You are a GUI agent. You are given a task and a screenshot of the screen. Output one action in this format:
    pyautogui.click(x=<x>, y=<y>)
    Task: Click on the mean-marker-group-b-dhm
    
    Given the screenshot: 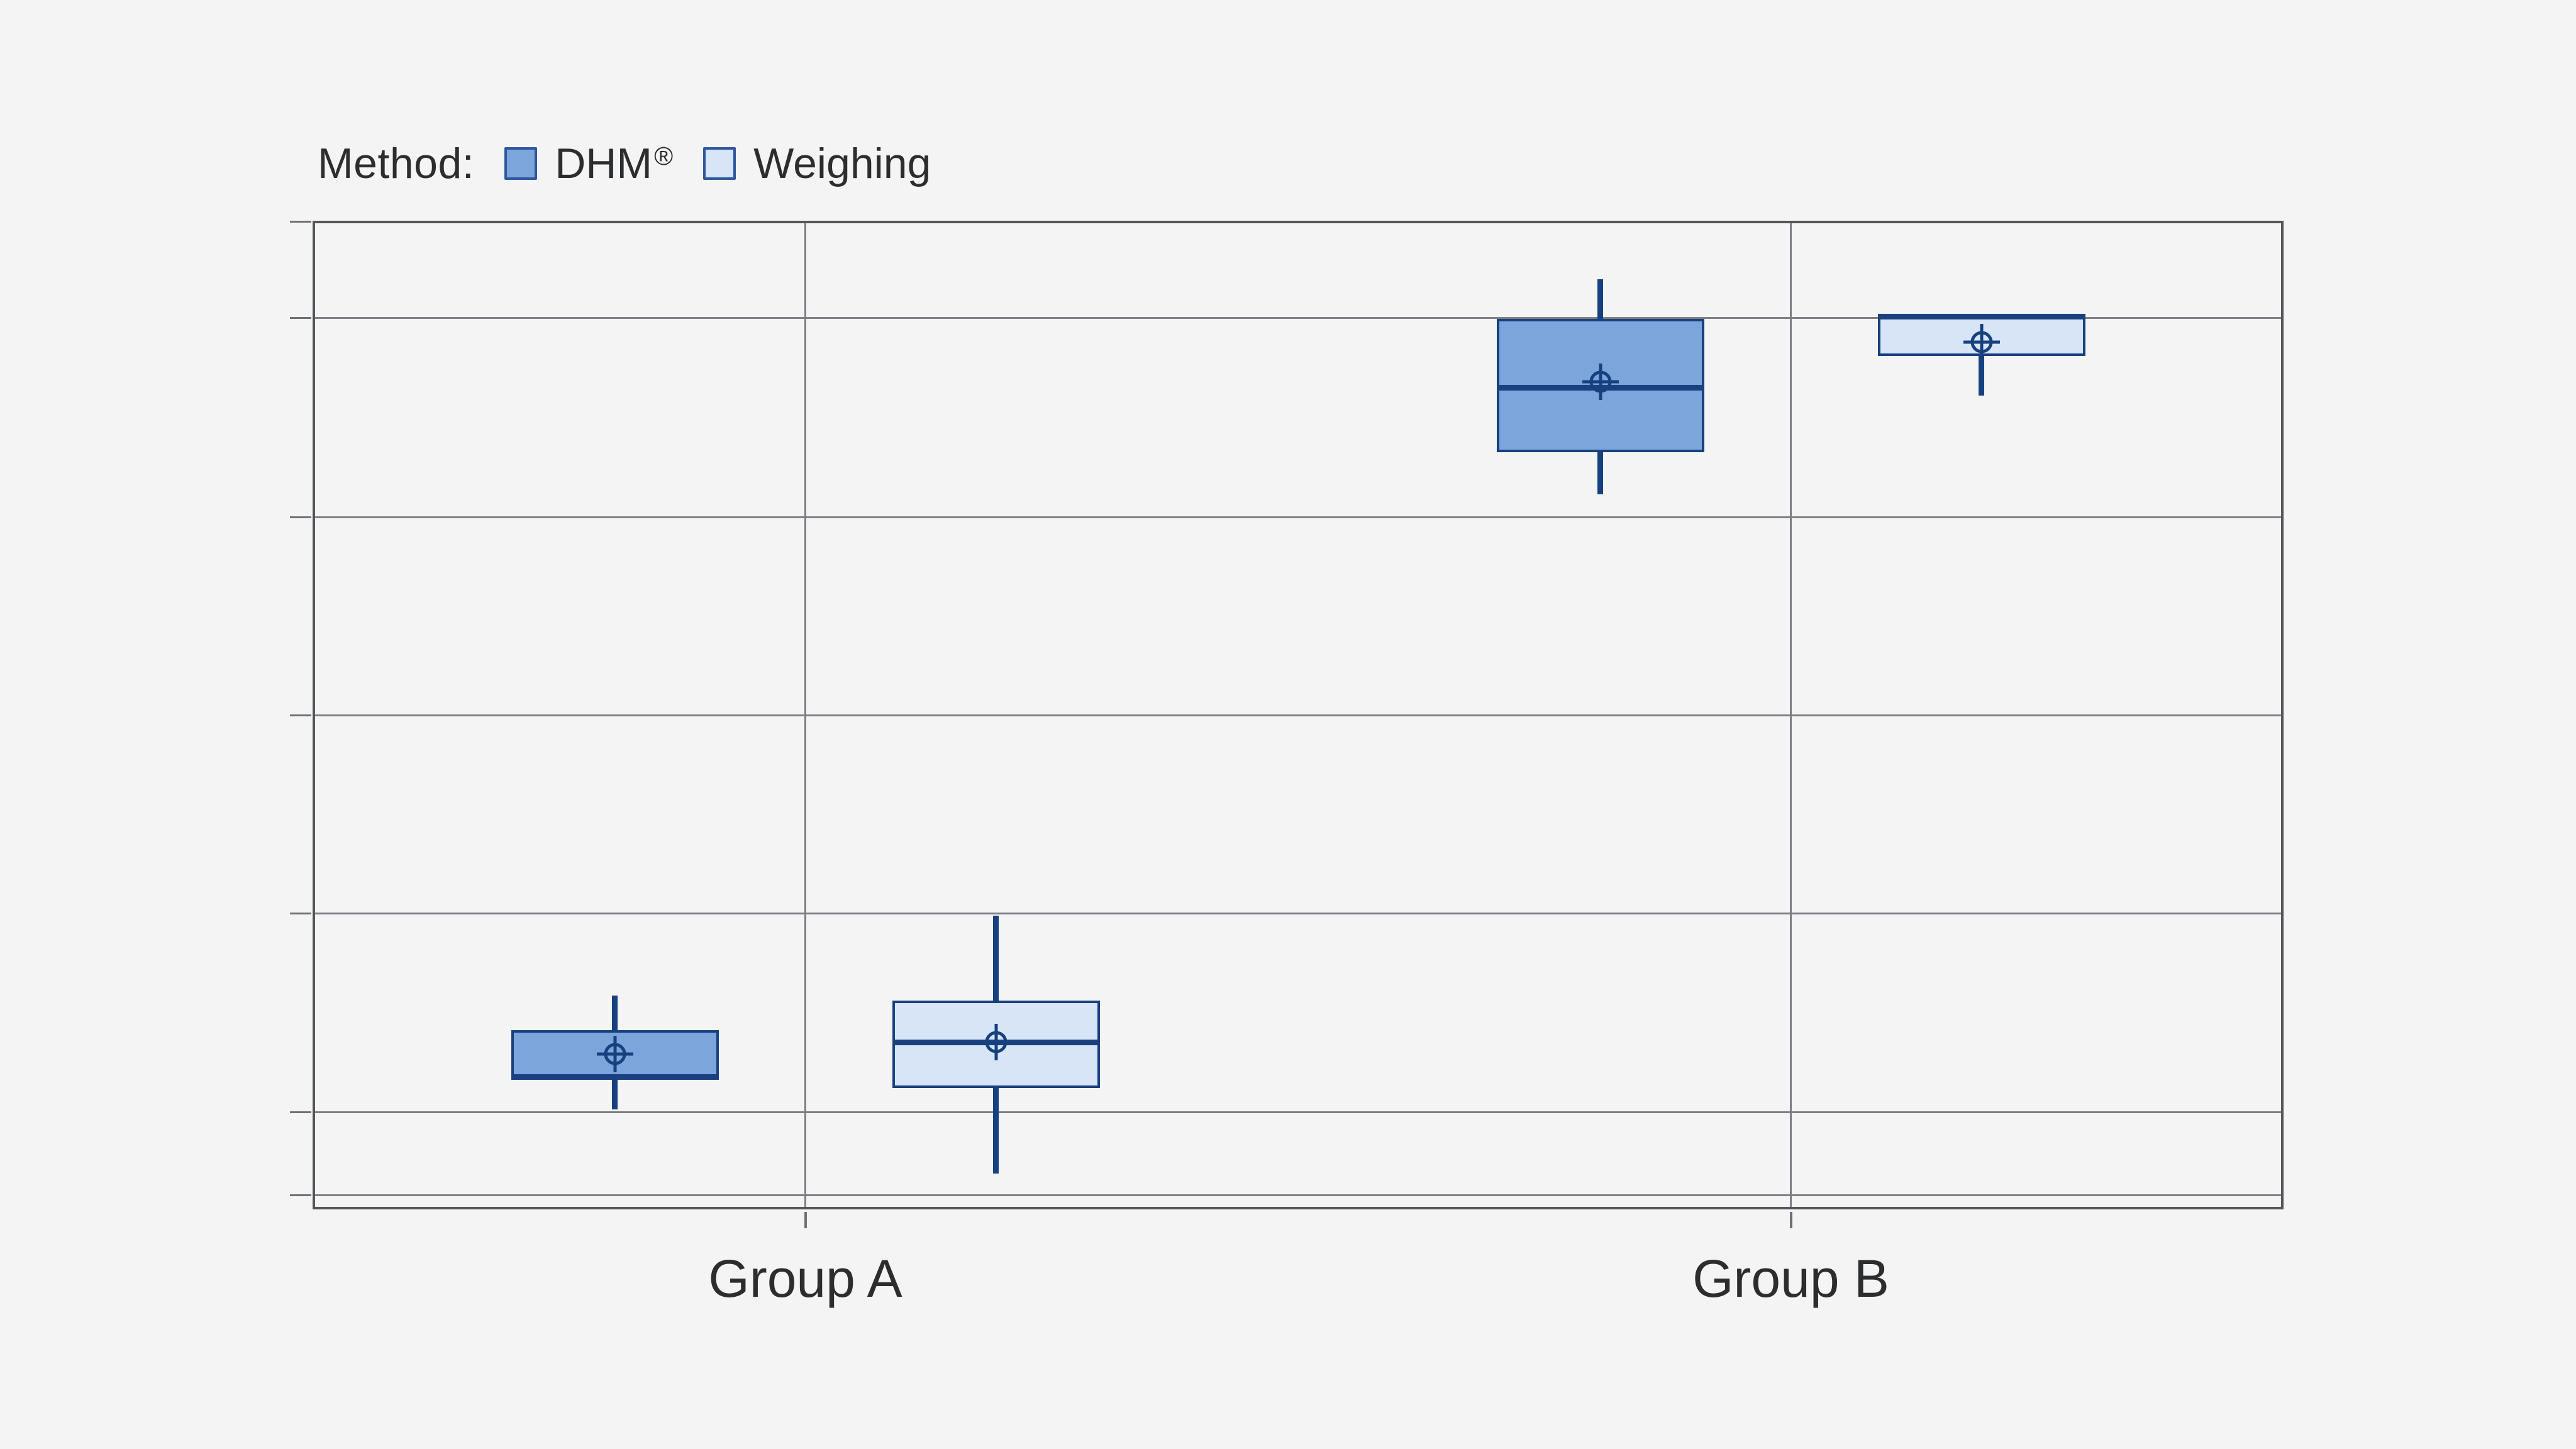 What is the action you would take?
    pyautogui.click(x=1600, y=382)
    